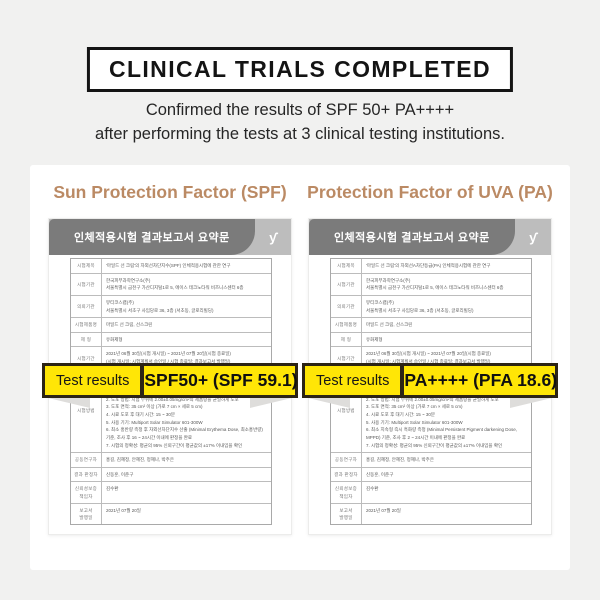 Image resolution: width=600 pixels, height=600 pixels. Describe the element at coordinates (170, 192) in the screenshot. I see `column-heading-spf: Sun Protection Factor (SPF)` at that location.